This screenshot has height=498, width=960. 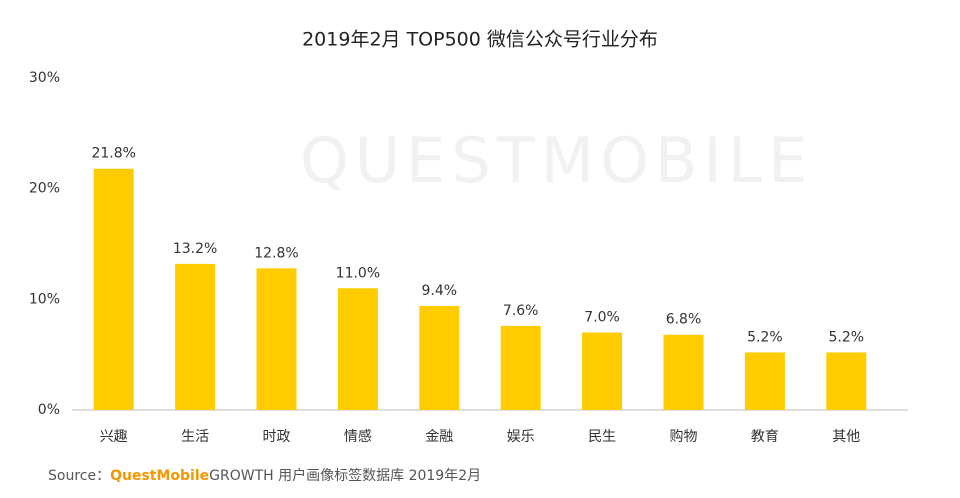 I want to click on data-label: 11.0%, so click(x=358, y=273).